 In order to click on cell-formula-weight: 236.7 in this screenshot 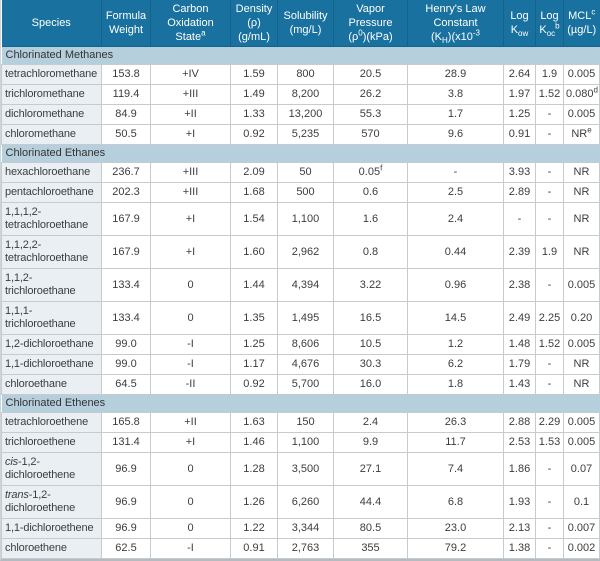, I will do `click(126, 172)`.